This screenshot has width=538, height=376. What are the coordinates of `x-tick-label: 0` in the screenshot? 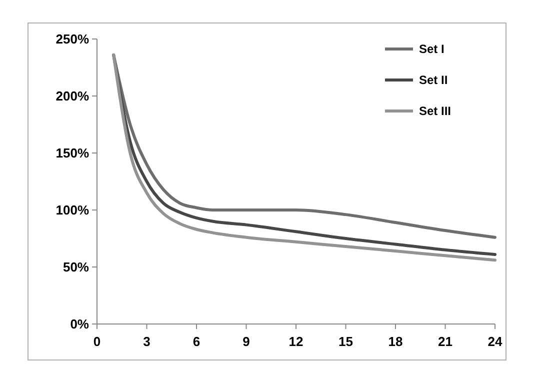 It's located at (97, 341).